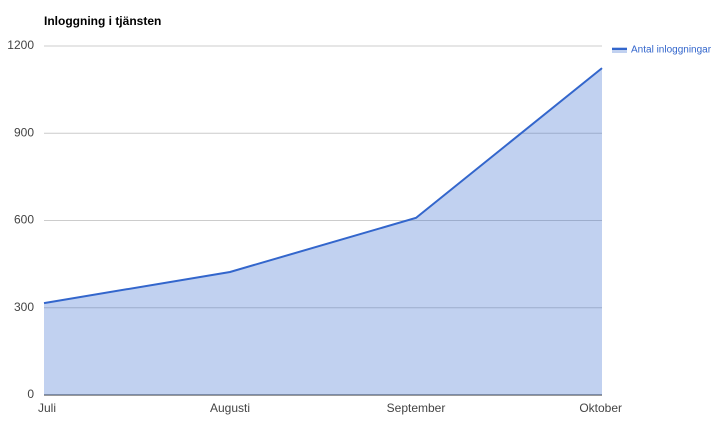  Describe the element at coordinates (24, 220) in the screenshot. I see `y-tick-label: 600` at that location.